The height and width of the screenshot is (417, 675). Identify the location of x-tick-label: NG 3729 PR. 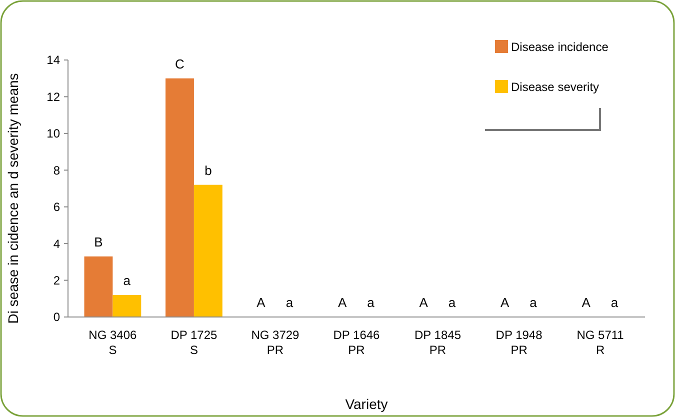
(275, 342).